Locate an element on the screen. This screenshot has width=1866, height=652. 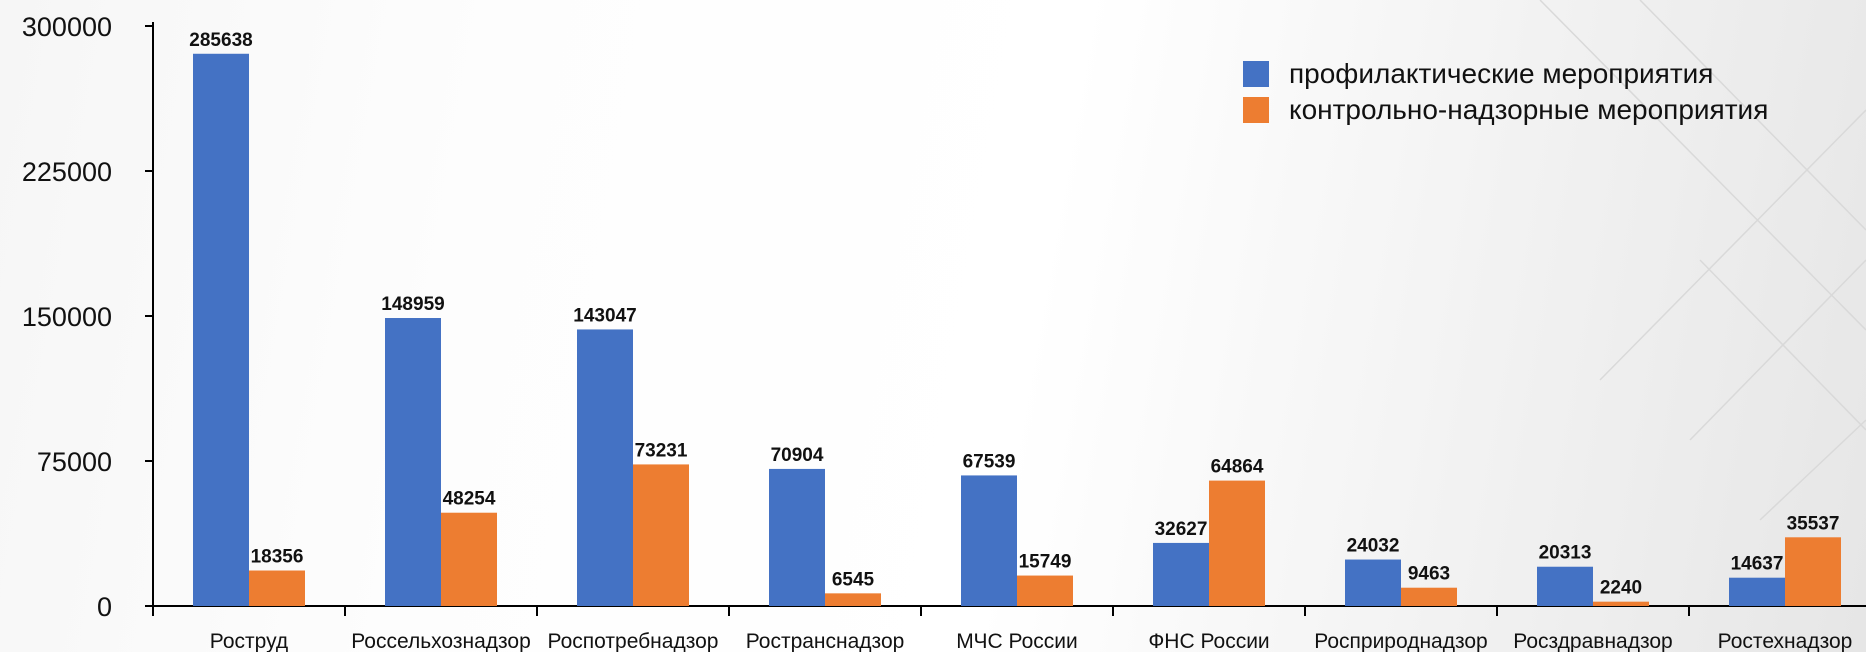
data-label: 6545 is located at coordinates (853, 579).